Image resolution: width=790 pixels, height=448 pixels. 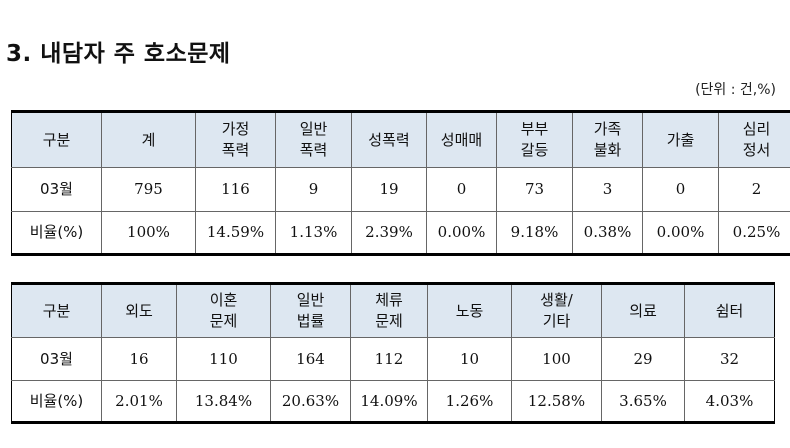 I want to click on table-row: 03월 795 116 9 19 0 73 3 0 2, so click(x=400, y=189).